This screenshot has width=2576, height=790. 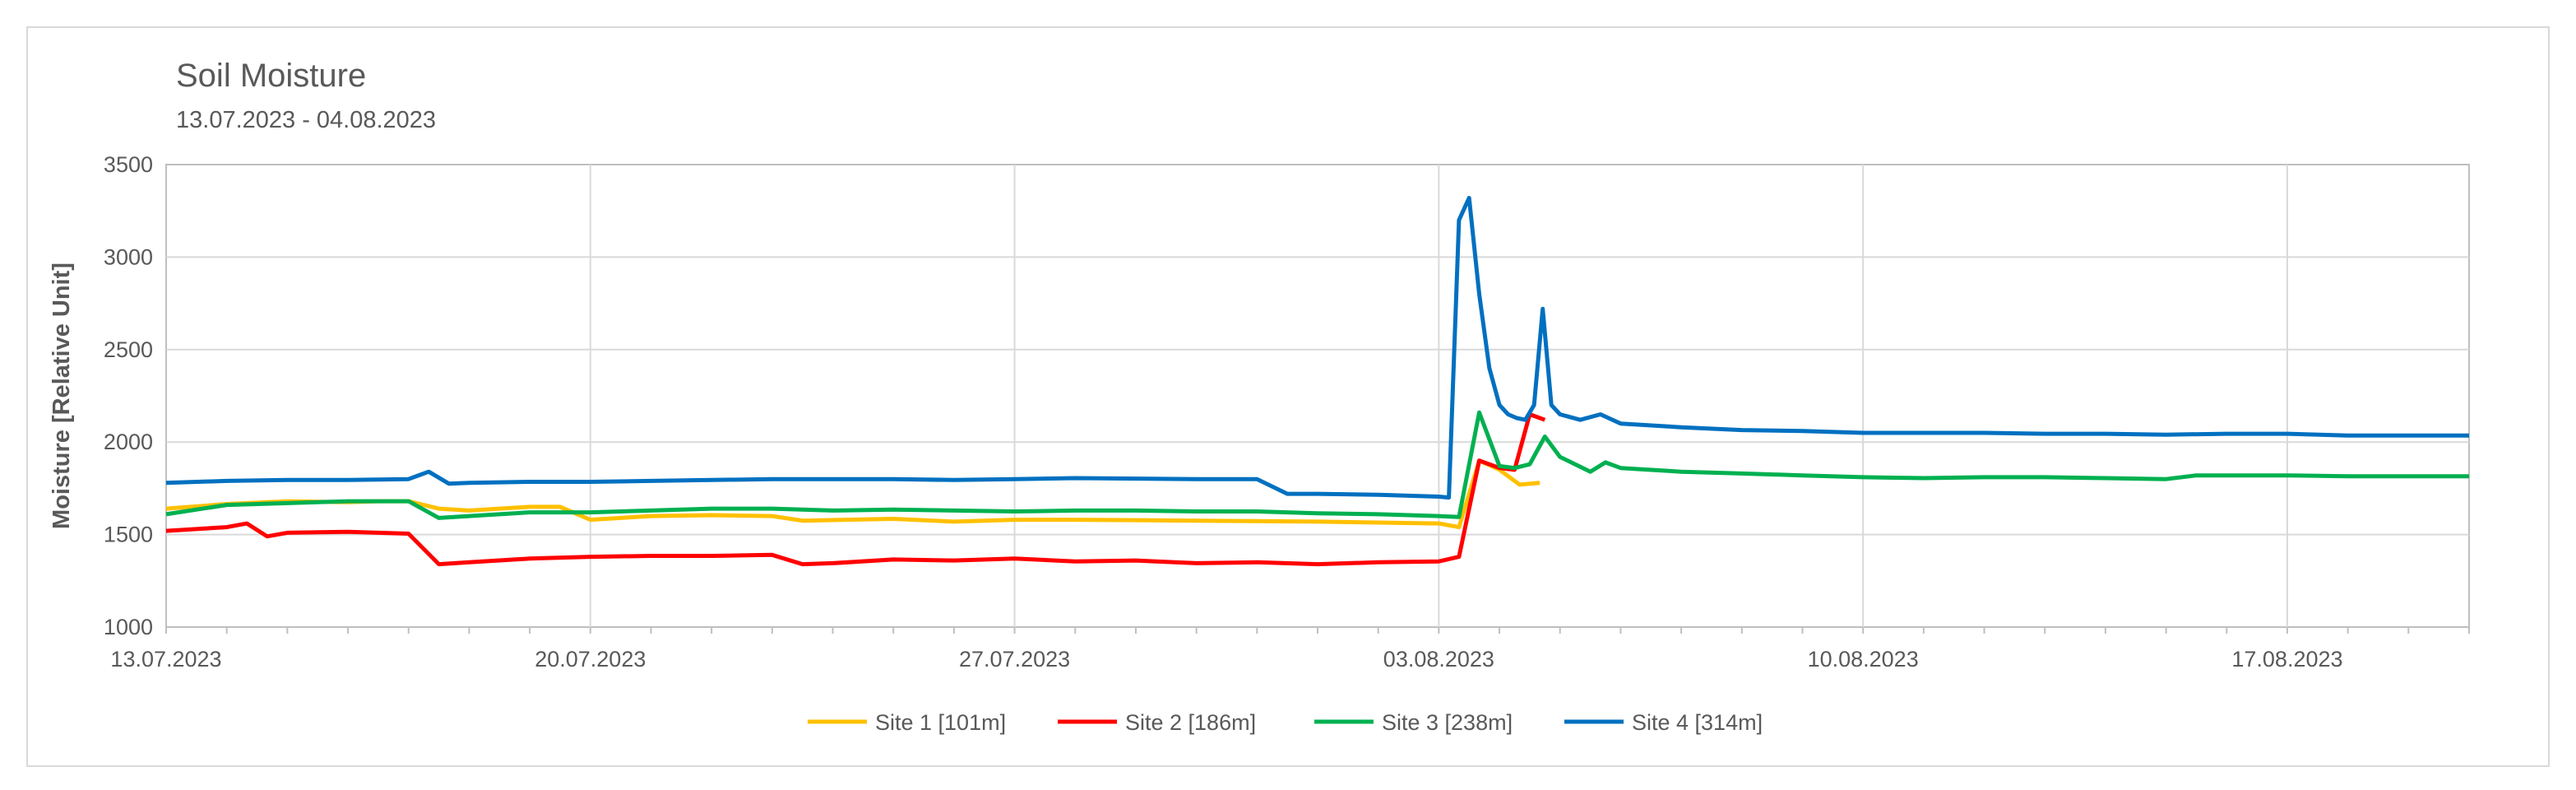 I want to click on legend-label-site-4: Site 4 [314m], so click(x=1698, y=722).